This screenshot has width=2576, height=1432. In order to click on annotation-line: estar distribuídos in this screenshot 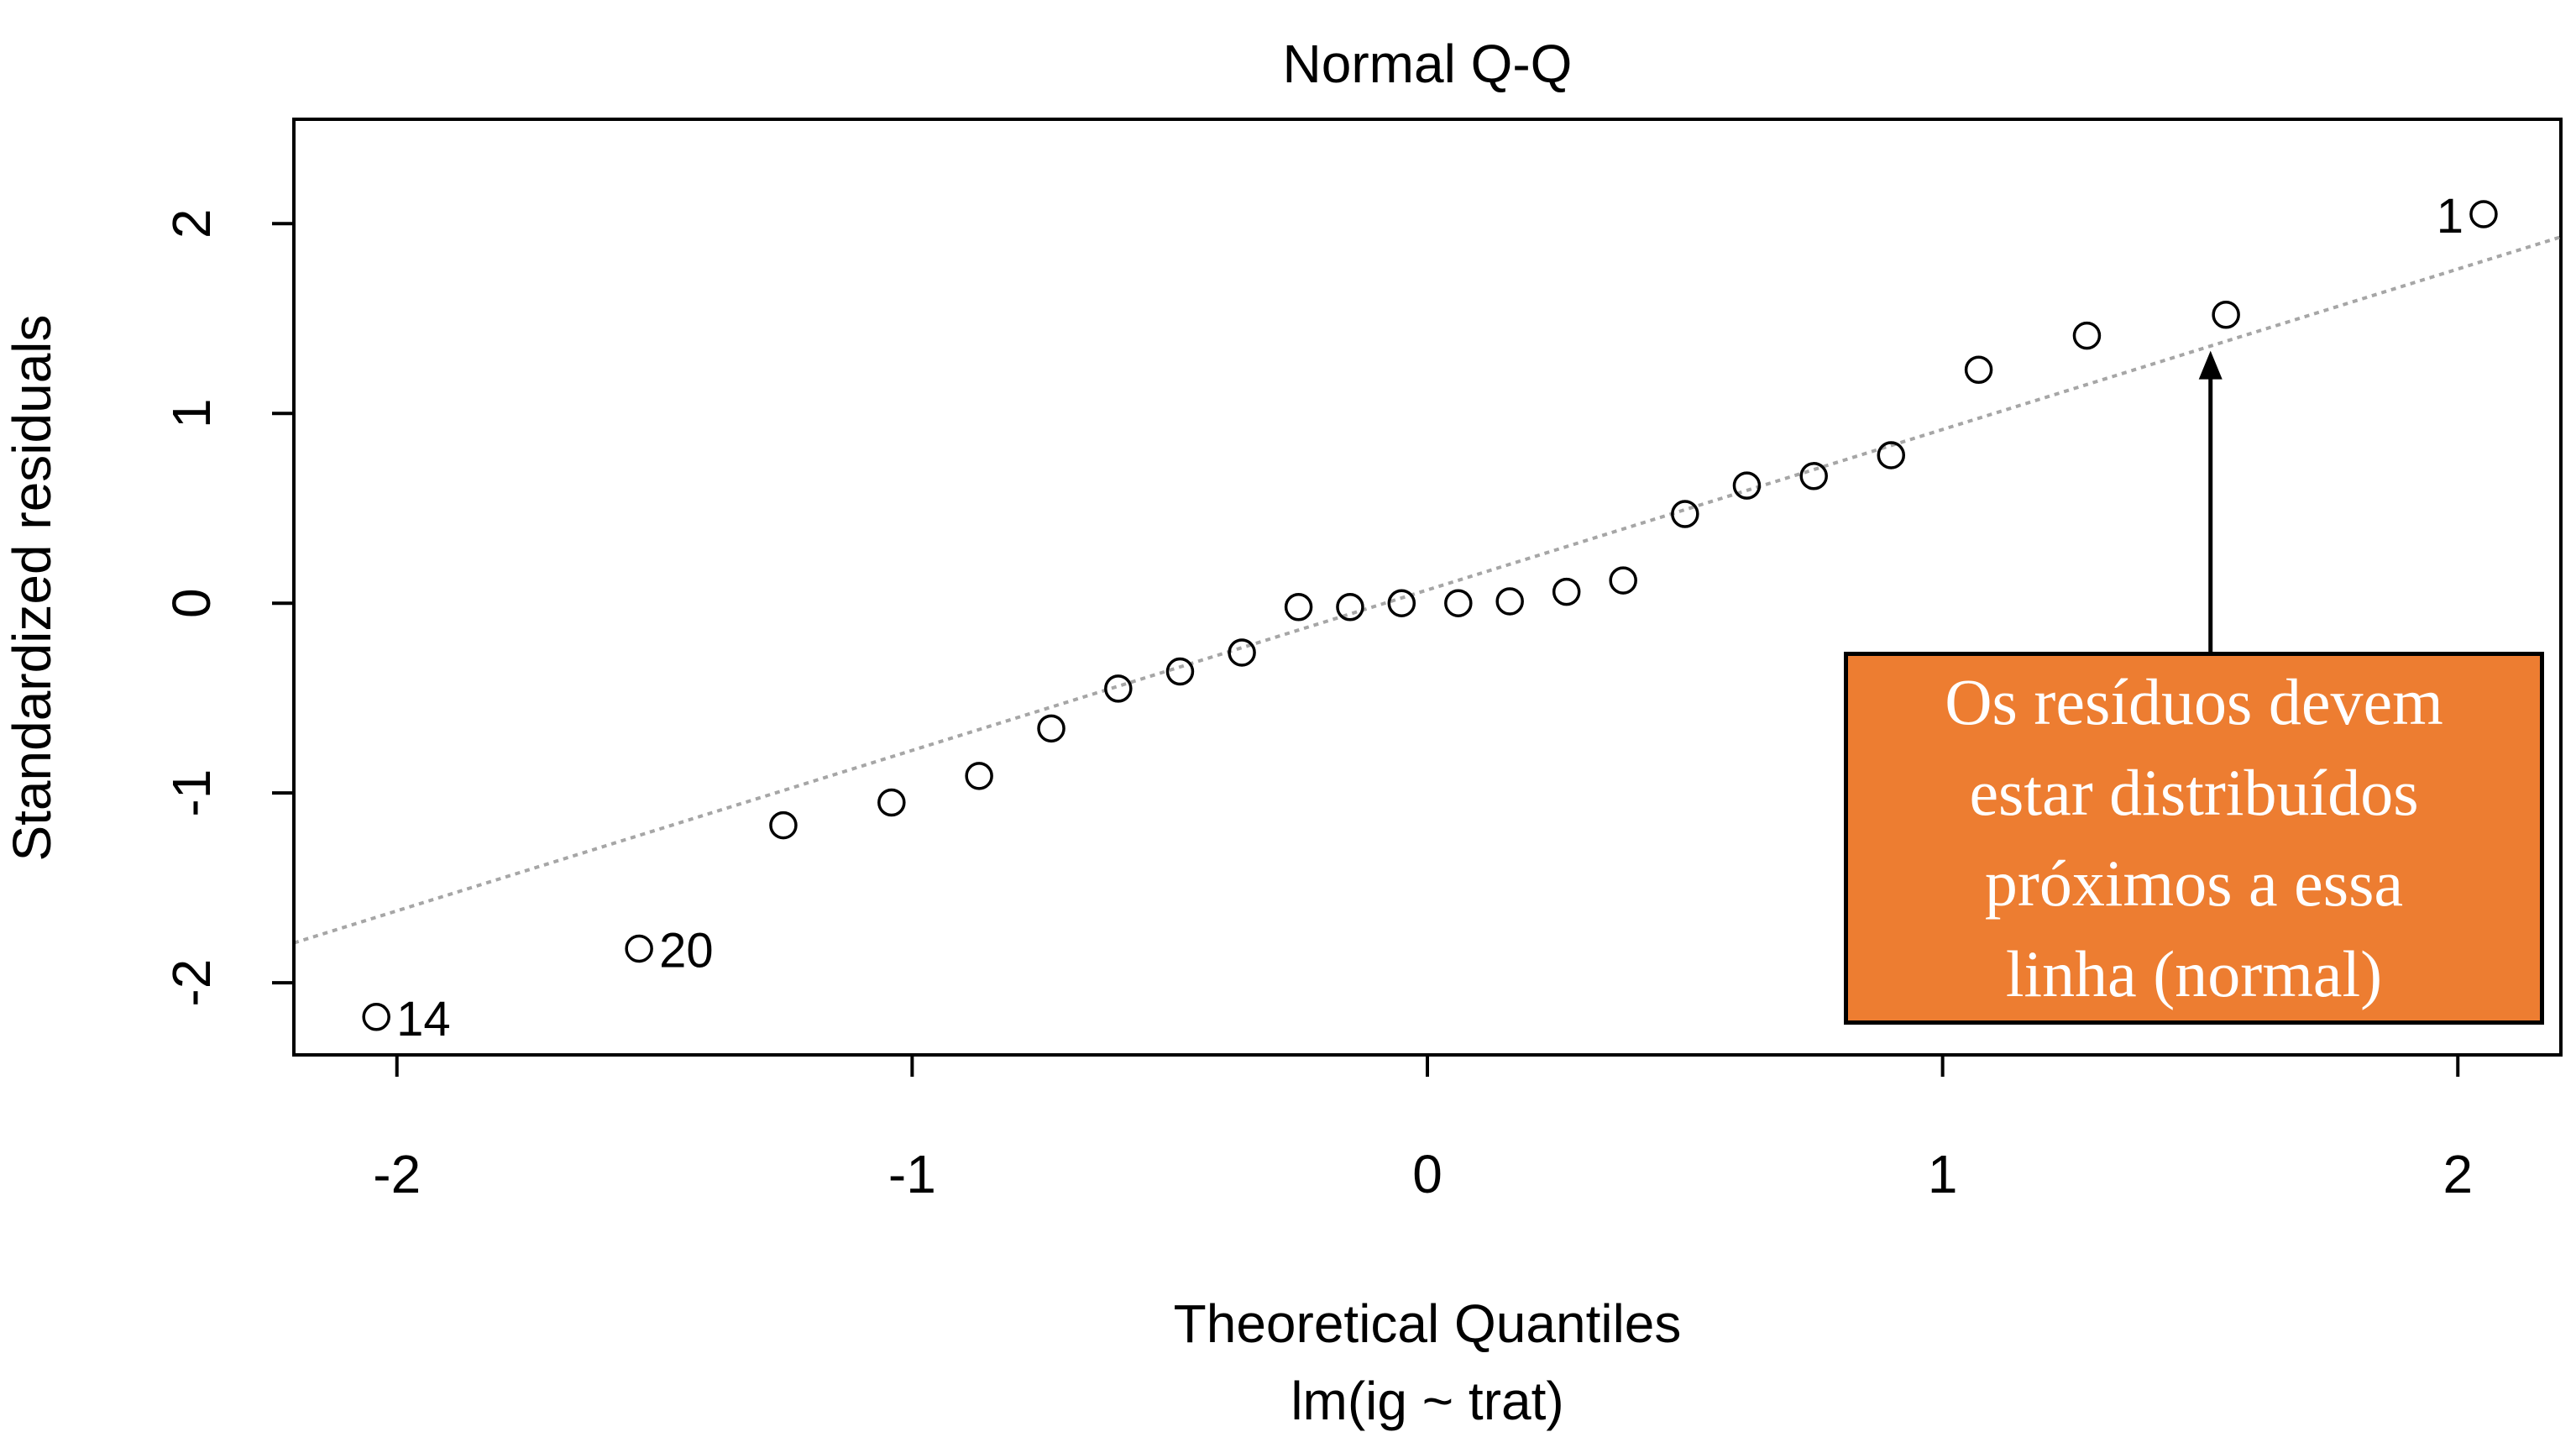, I will do `click(2194, 792)`.